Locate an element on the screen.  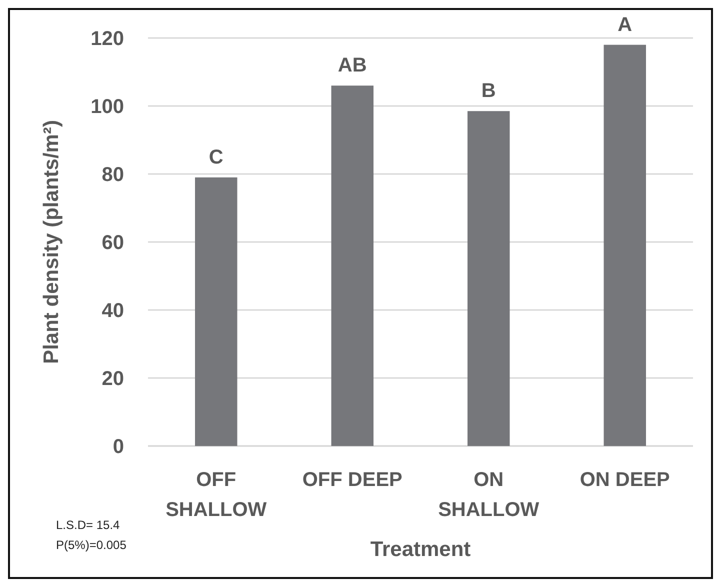
y-tick-label: 120 is located at coordinates (107, 39).